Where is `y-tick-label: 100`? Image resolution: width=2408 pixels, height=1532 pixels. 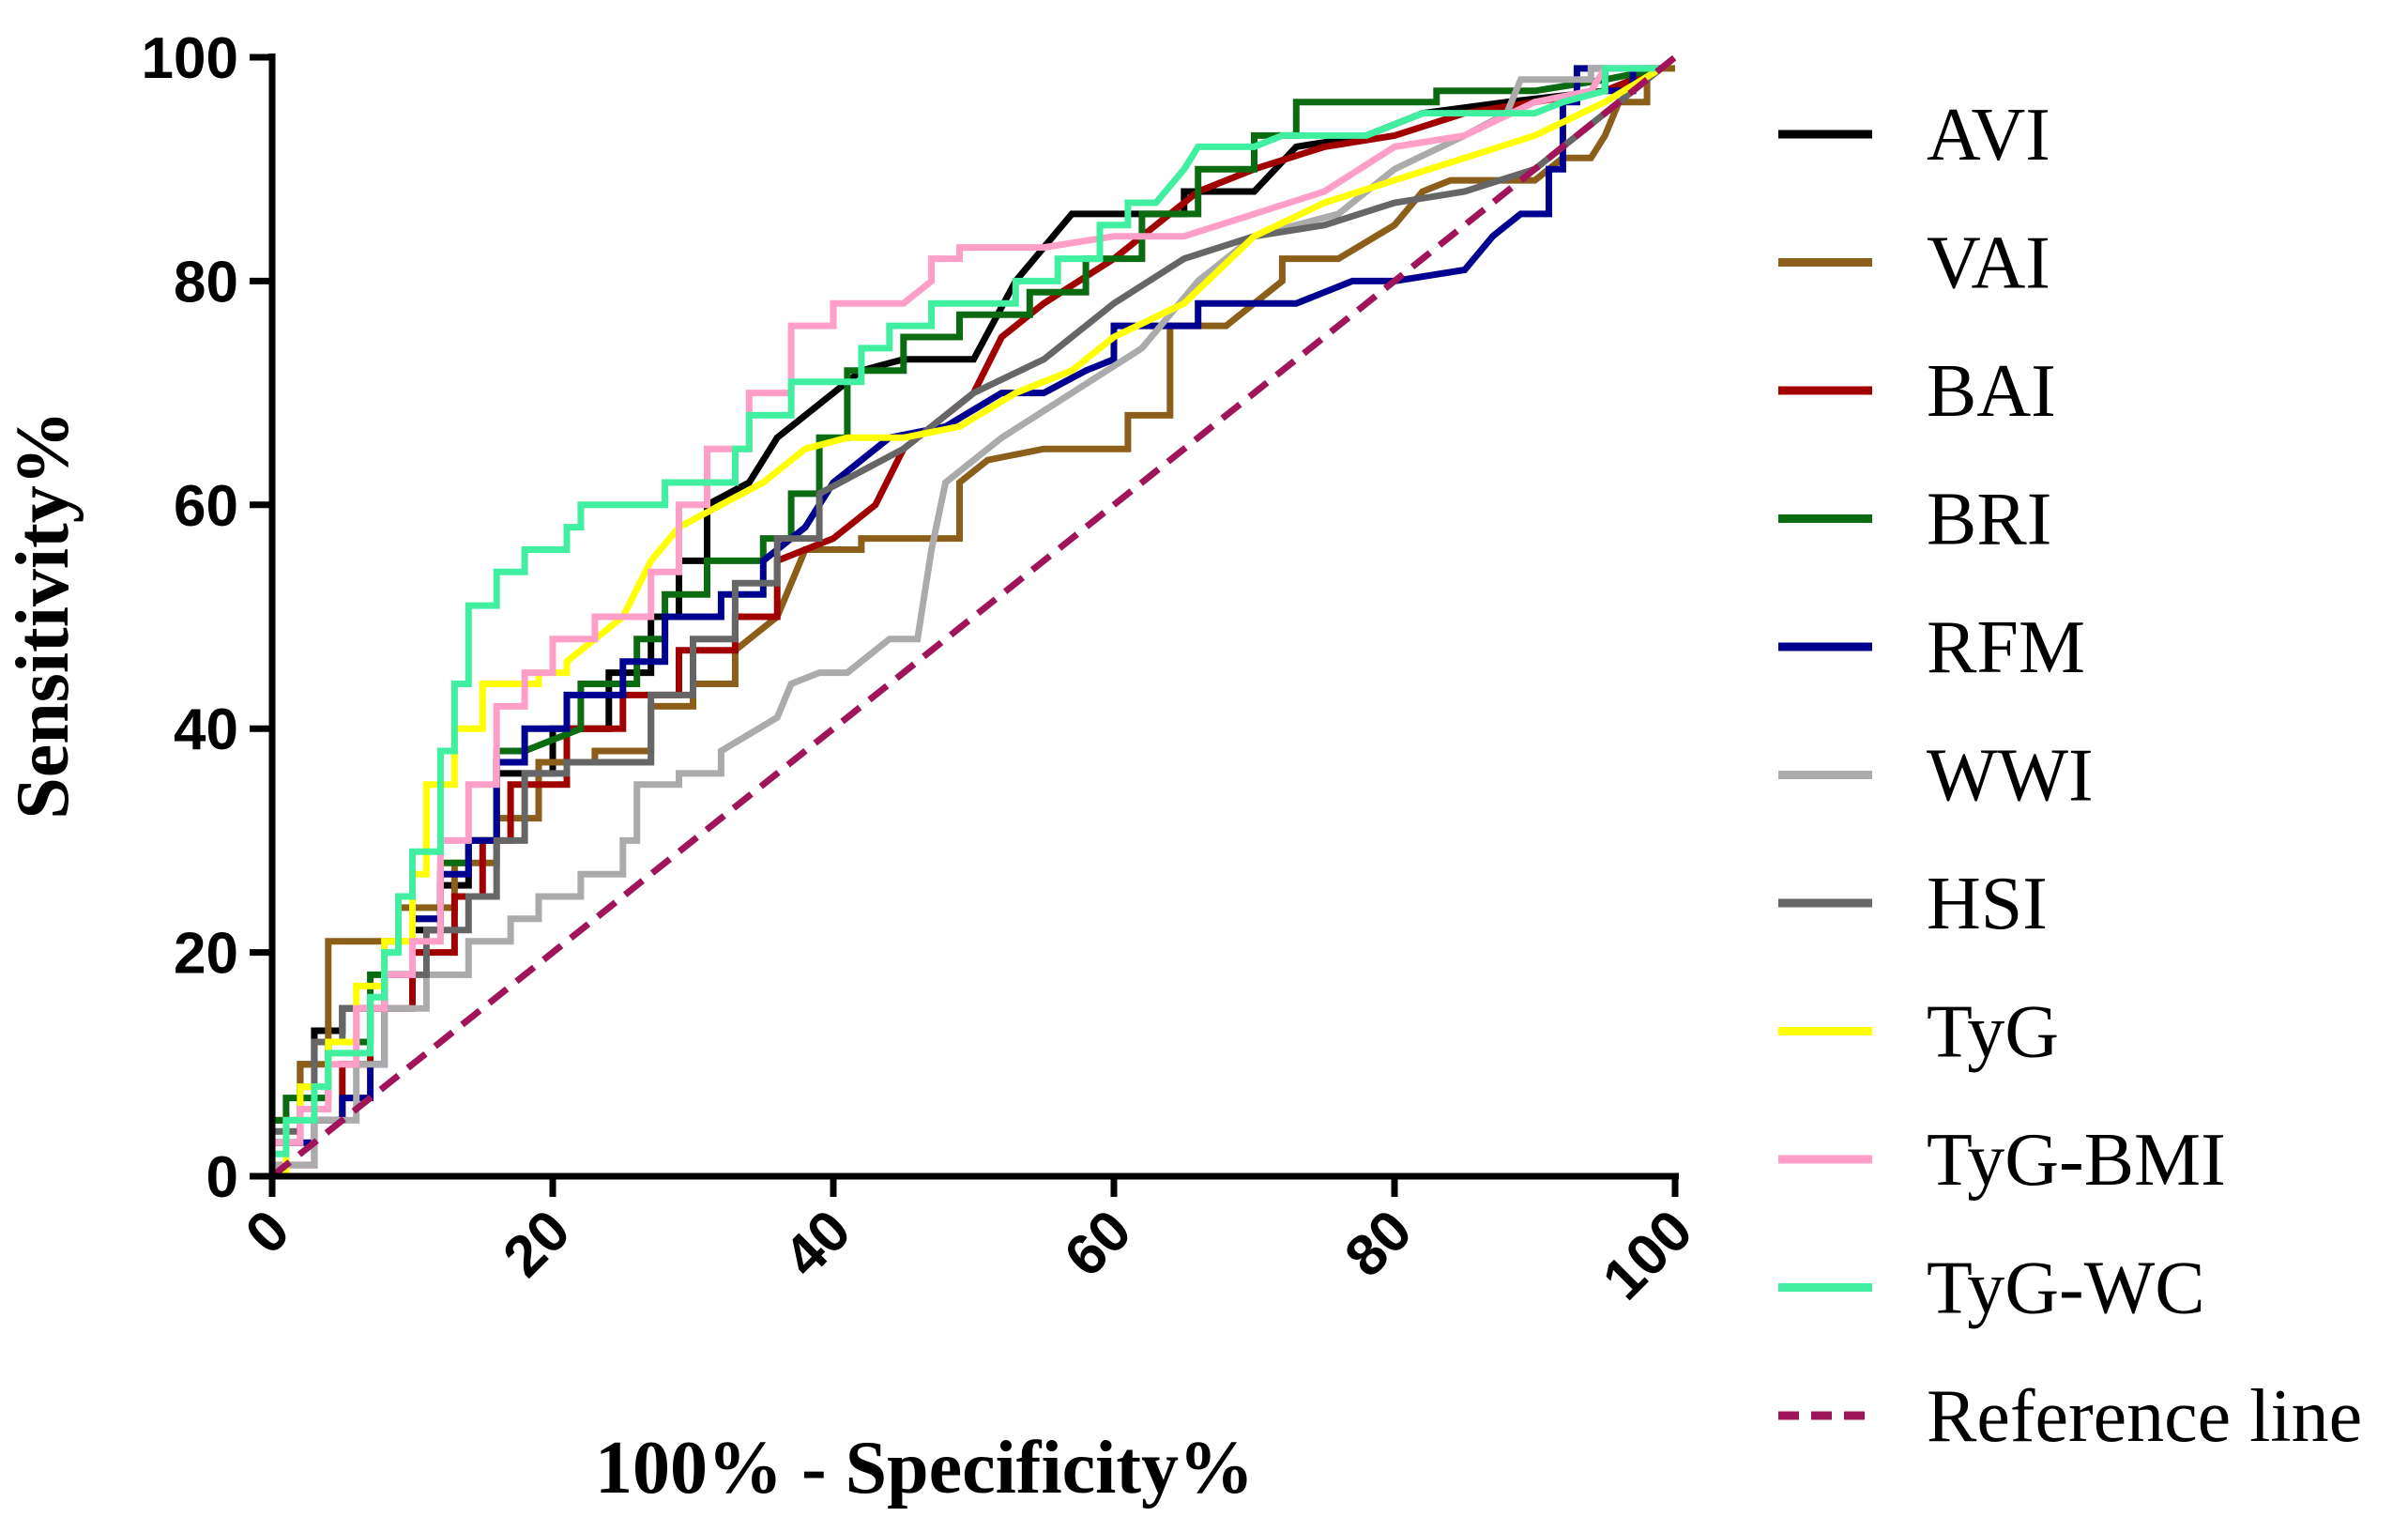 y-tick-label: 100 is located at coordinates (190, 58).